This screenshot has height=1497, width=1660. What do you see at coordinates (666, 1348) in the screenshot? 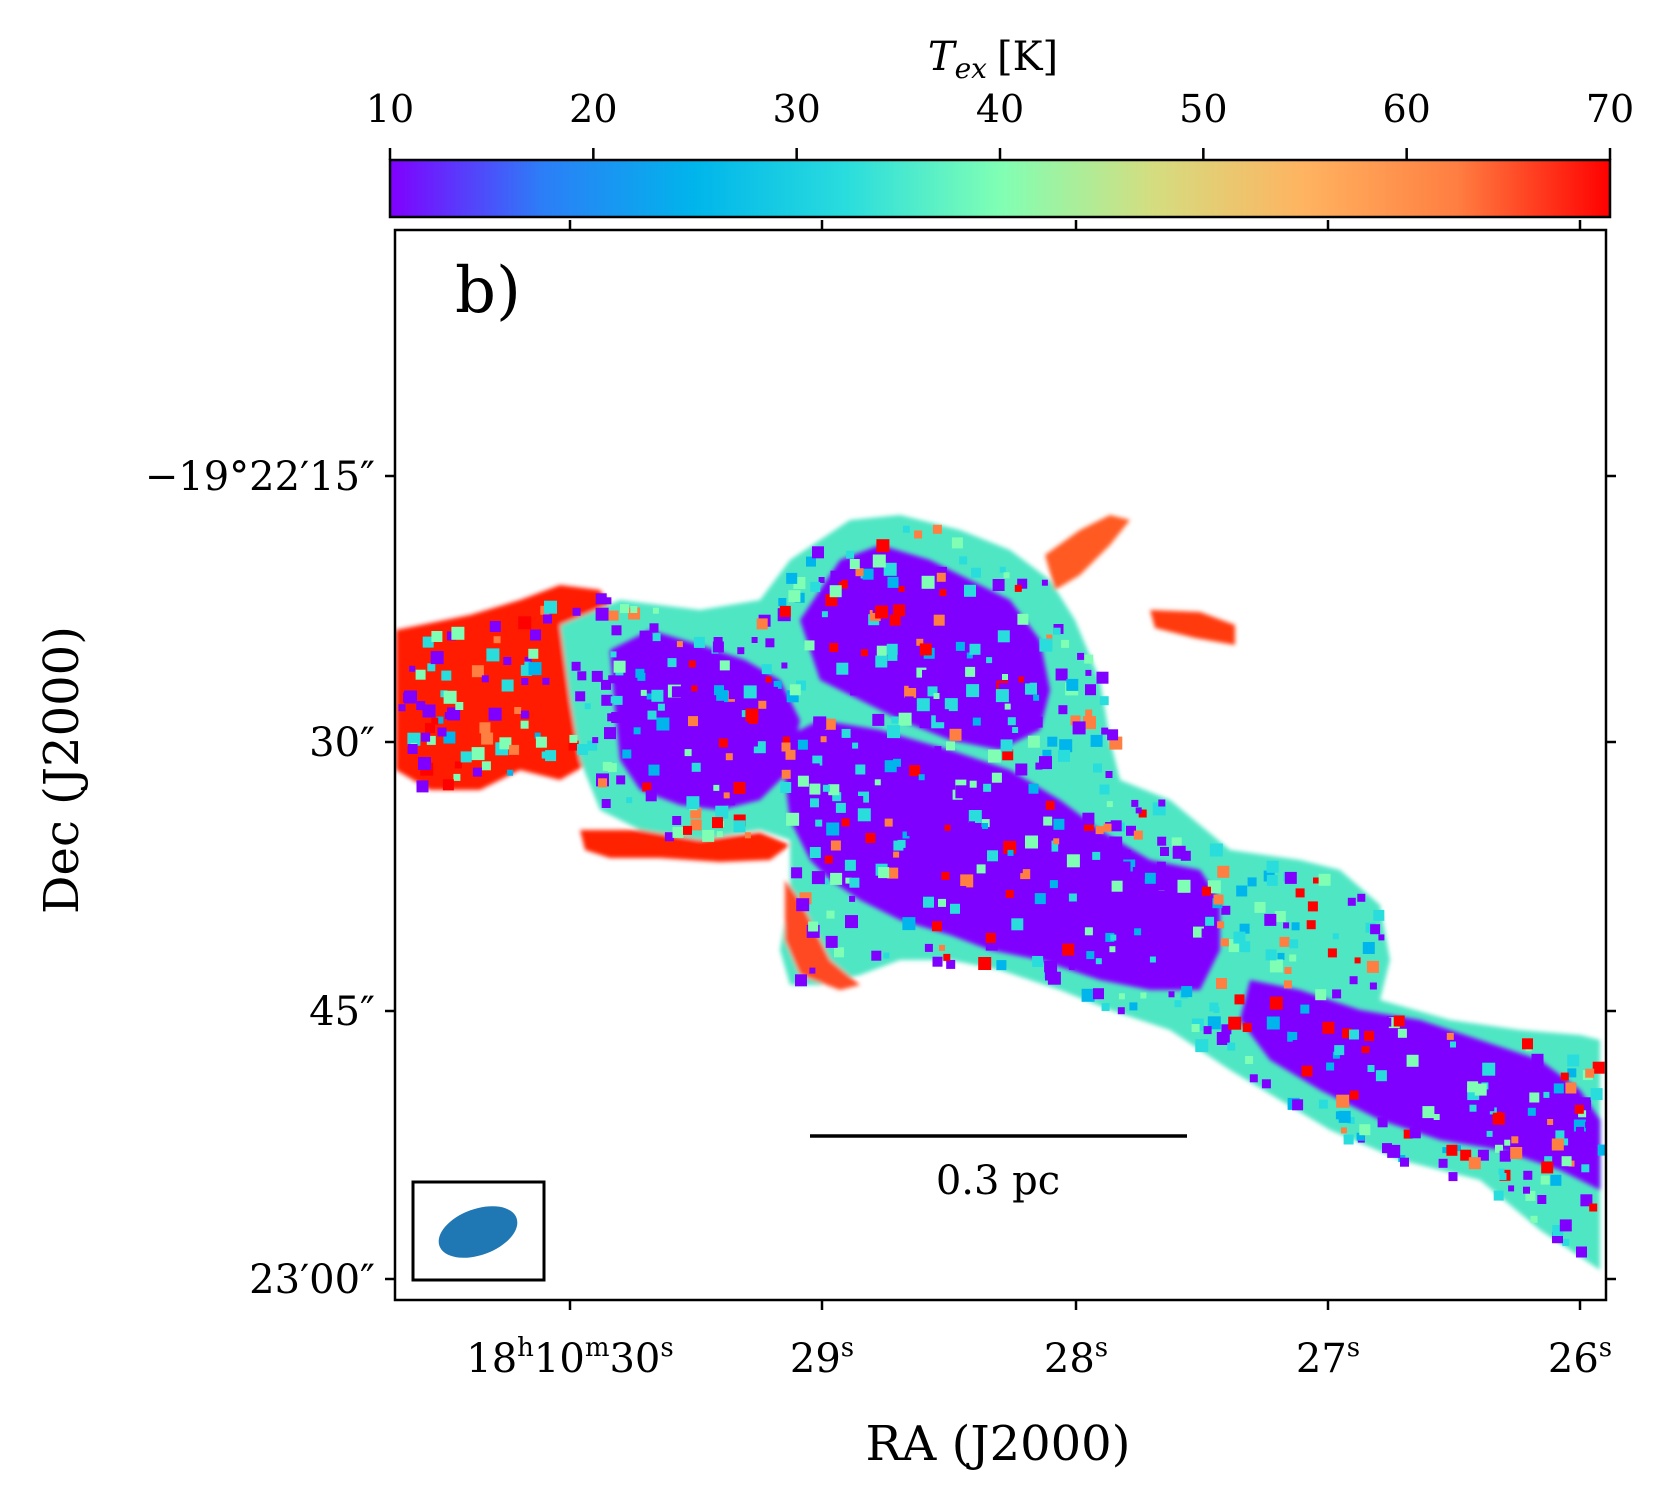
I see `x-tick-label-1-s: s` at bounding box center [666, 1348].